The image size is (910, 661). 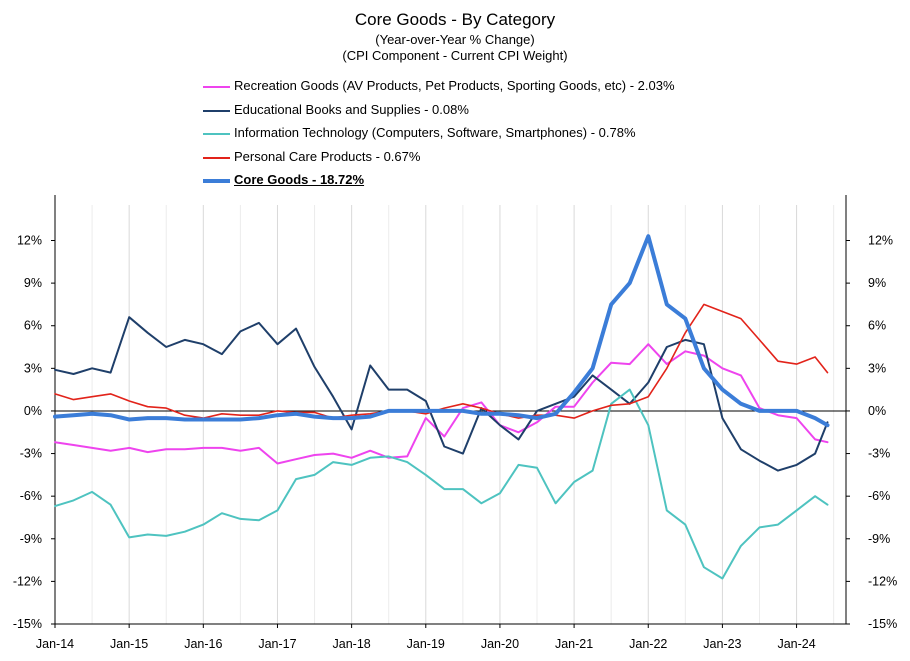 What do you see at coordinates (33, 368) in the screenshot?
I see `y-tick-label-left: 3%` at bounding box center [33, 368].